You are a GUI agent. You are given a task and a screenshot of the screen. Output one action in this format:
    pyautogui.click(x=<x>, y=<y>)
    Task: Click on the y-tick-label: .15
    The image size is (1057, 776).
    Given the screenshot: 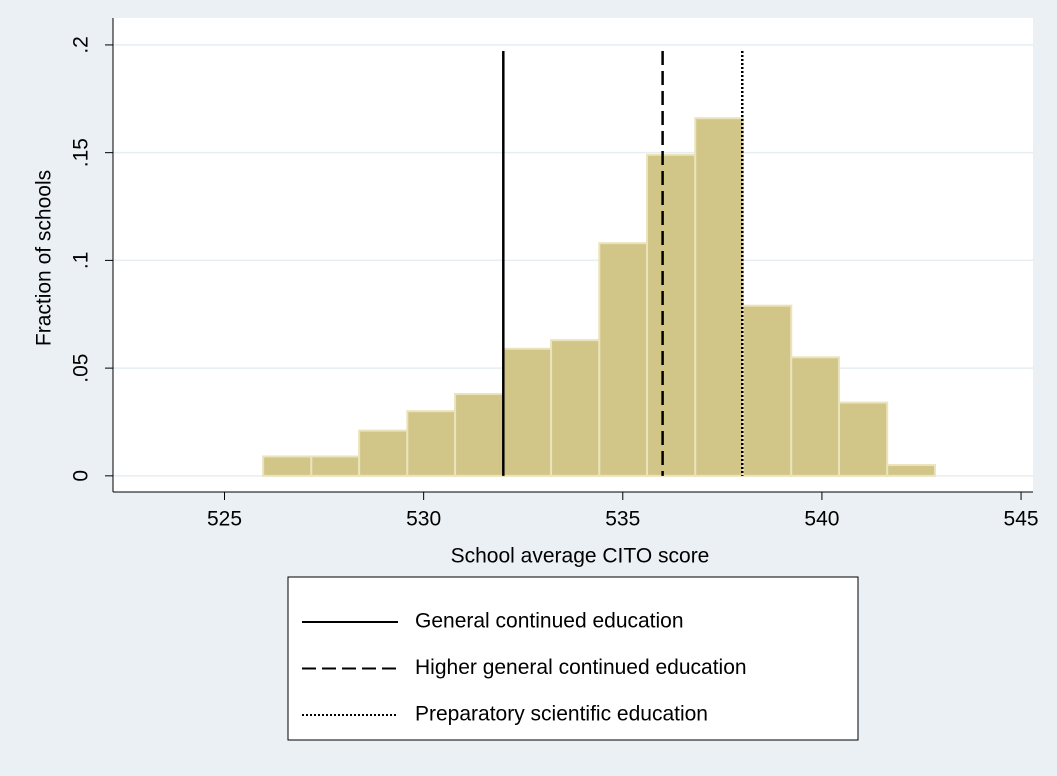 What is the action you would take?
    pyautogui.click(x=81, y=152)
    